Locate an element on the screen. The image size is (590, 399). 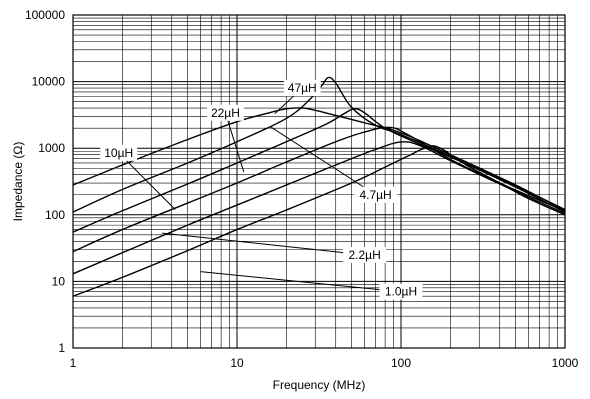
y-axis-title: Impedance (Ω) is located at coordinates (18, 182).